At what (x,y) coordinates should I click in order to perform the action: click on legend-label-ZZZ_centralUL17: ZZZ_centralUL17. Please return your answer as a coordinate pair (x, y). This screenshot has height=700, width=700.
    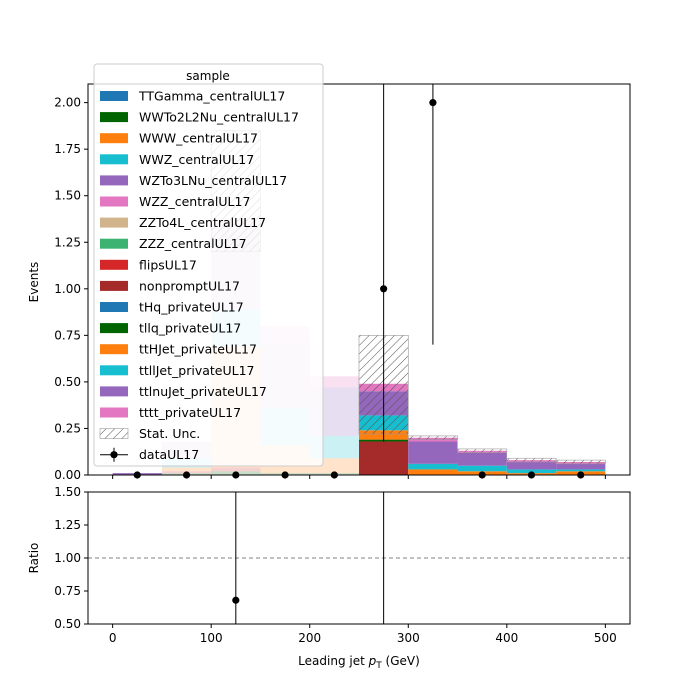
    Looking at the image, I should click on (193, 243).